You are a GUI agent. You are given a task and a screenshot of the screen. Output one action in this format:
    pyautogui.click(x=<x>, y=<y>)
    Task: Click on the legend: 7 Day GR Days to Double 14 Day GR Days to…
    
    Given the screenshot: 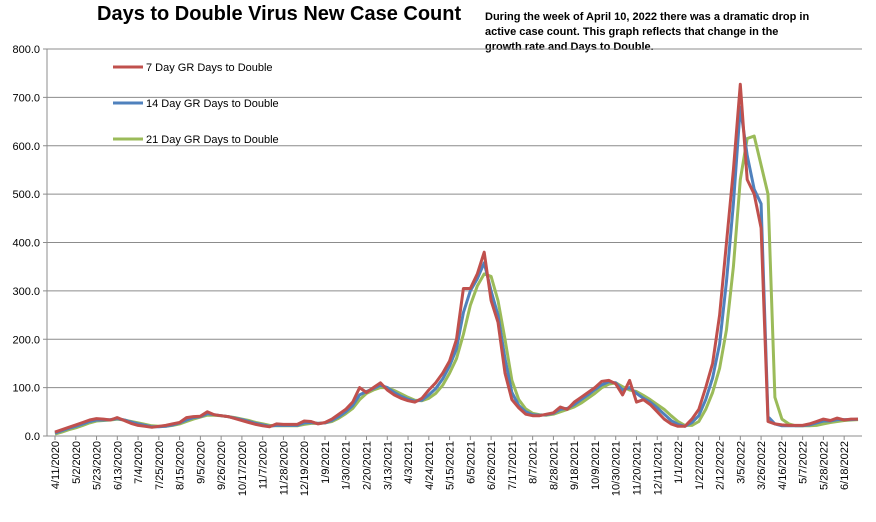 What is the action you would take?
    pyautogui.click(x=196, y=104)
    